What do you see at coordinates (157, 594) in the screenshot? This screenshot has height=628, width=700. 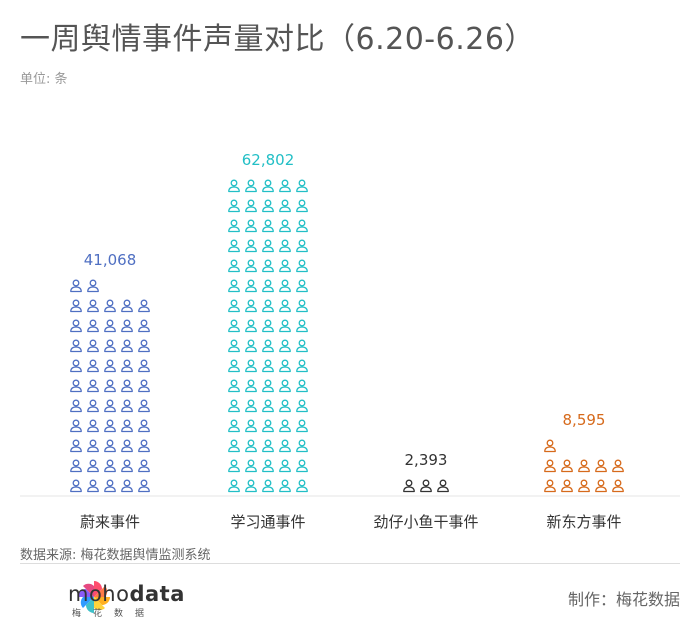 I see `brand-name-bold: data` at bounding box center [157, 594].